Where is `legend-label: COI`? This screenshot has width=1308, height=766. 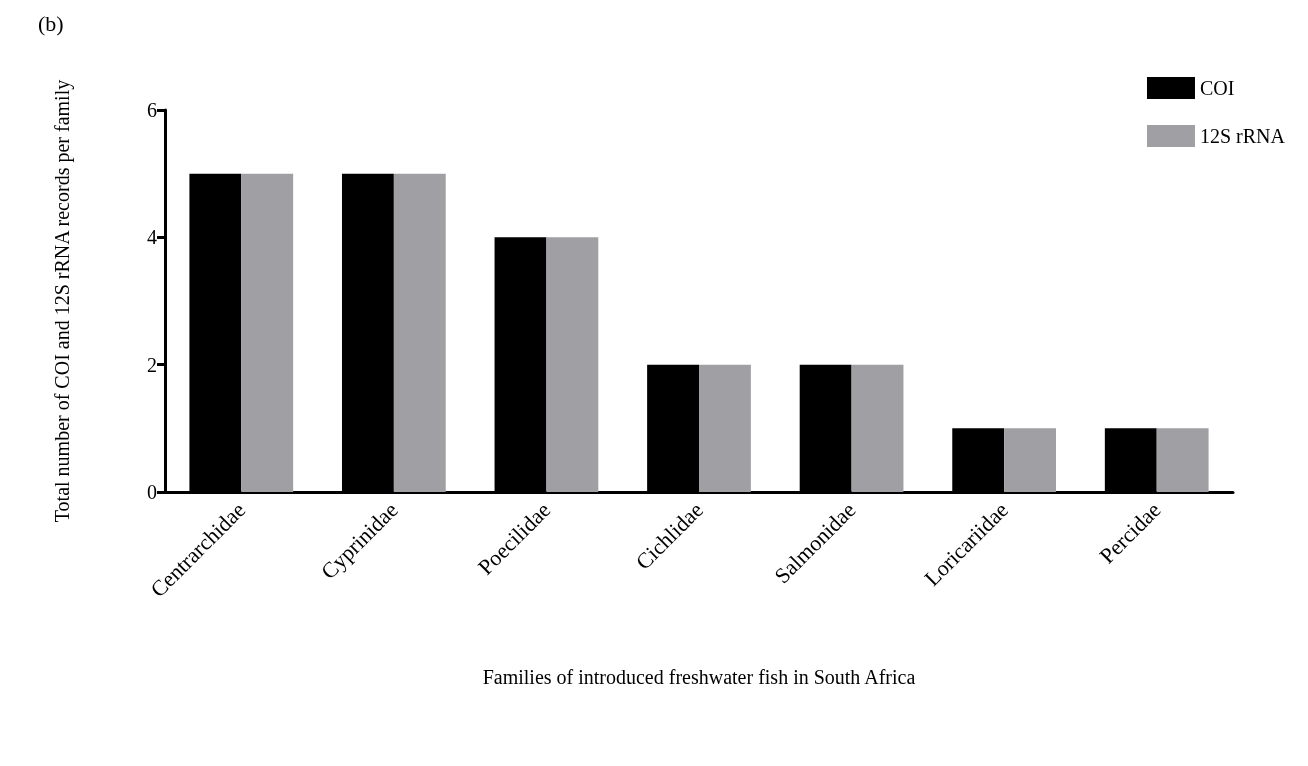 legend-label: COI is located at coordinates (1217, 88).